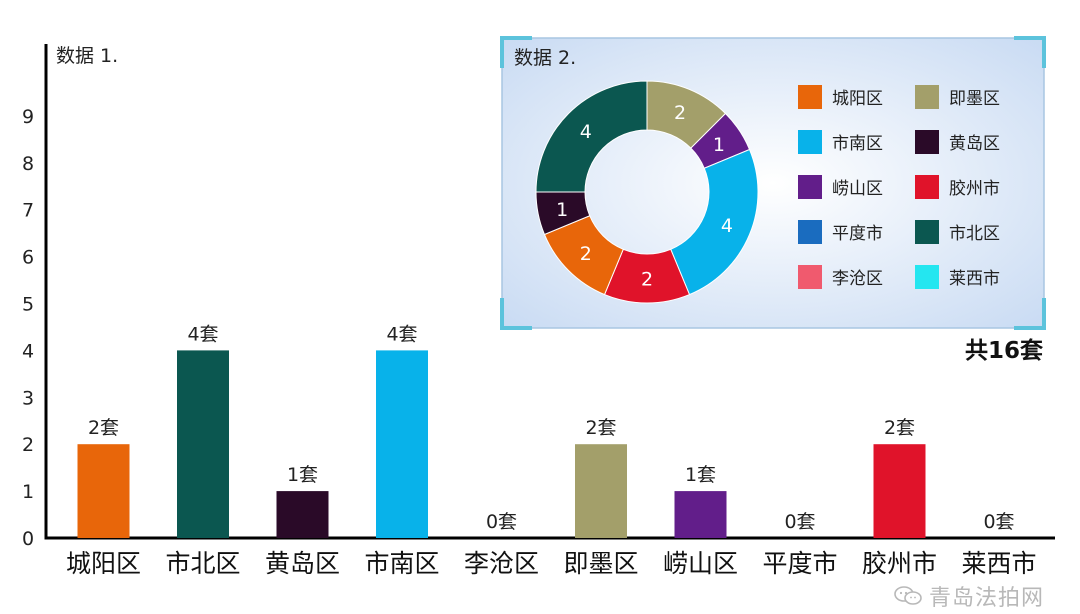  What do you see at coordinates (799, 563) in the screenshot?
I see `x-tick-label: 平度市` at bounding box center [799, 563].